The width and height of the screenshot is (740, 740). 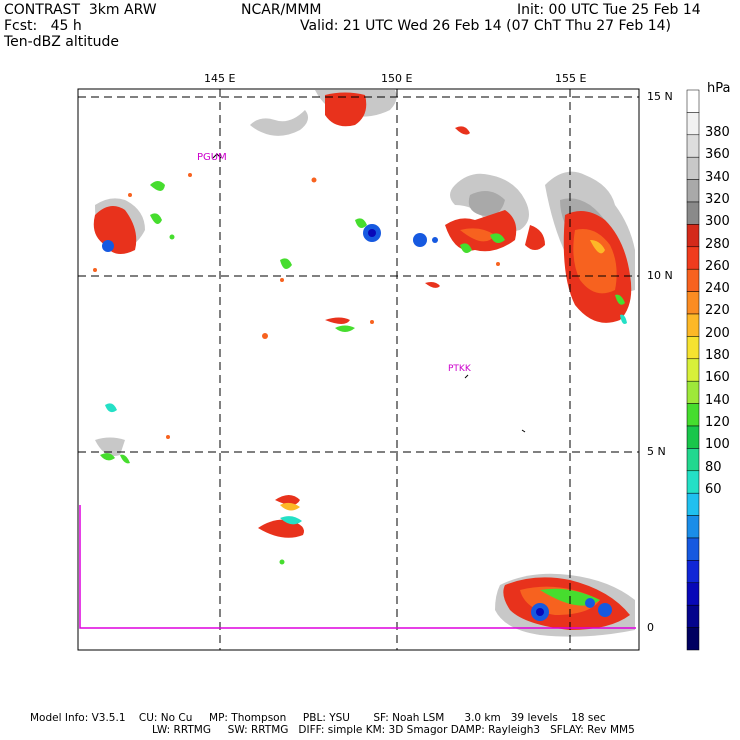 What do you see at coordinates (717, 311) in the screenshot?
I see `colorbar-tick-label: 220` at bounding box center [717, 311].